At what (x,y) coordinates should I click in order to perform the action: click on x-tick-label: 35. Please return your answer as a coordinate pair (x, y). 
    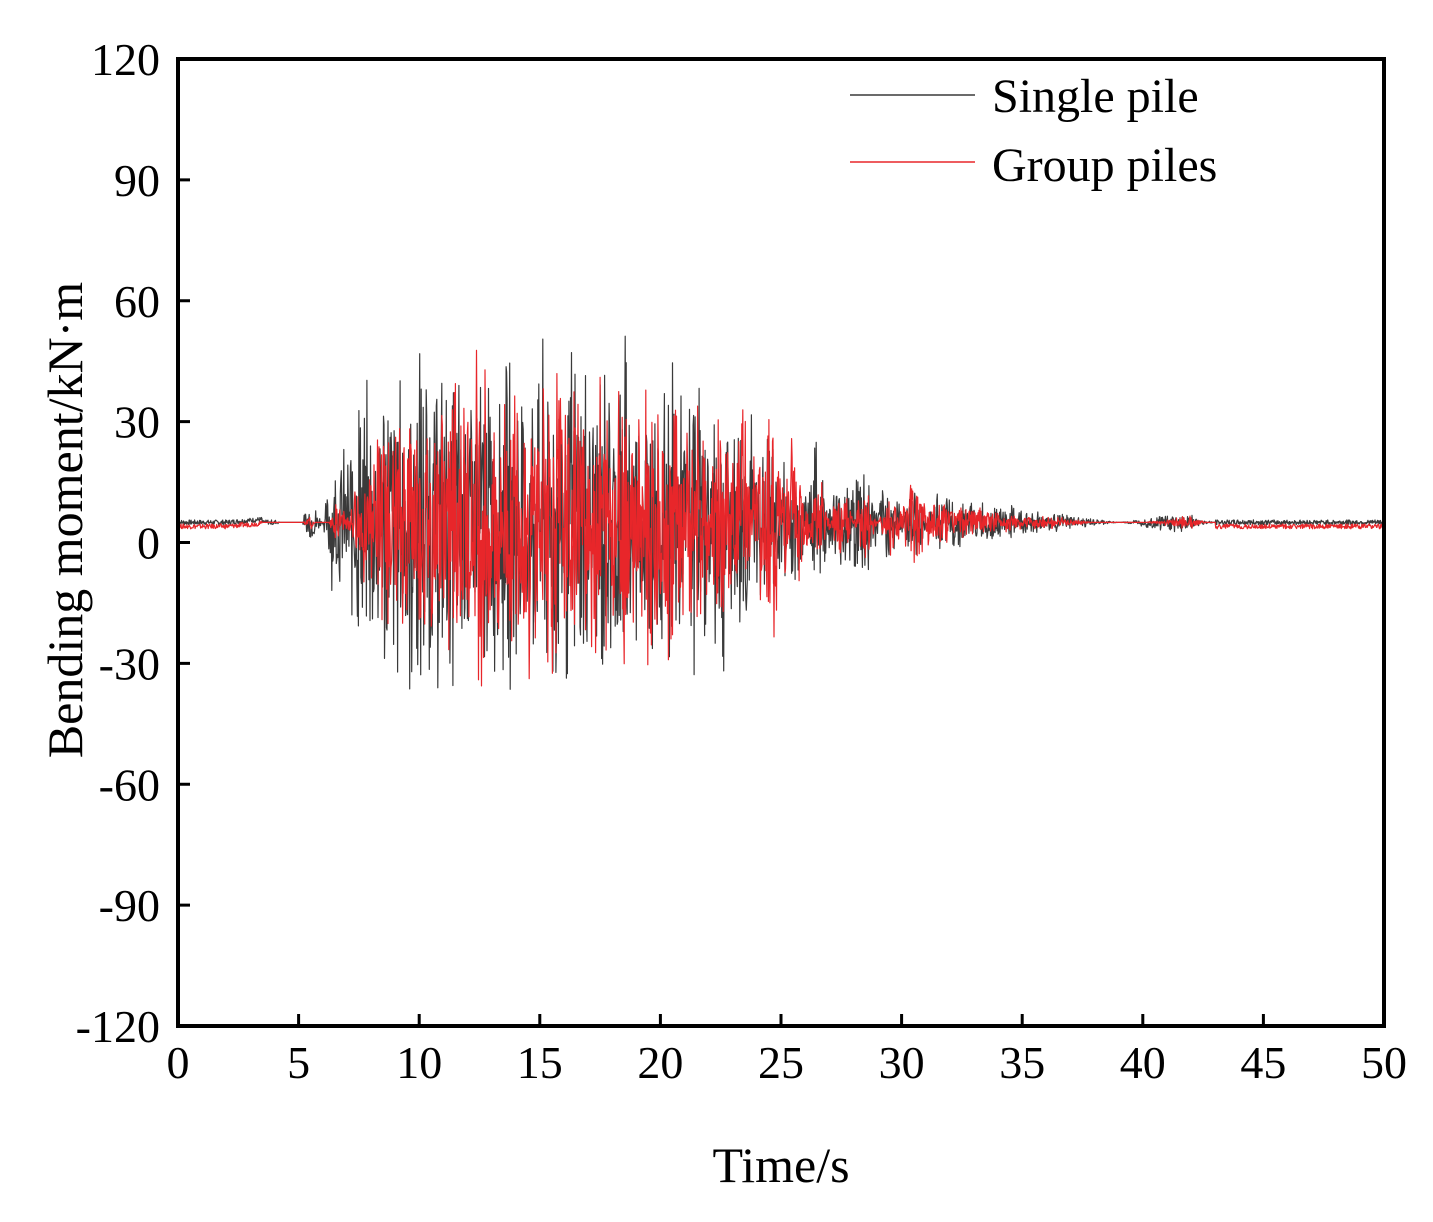
    Looking at the image, I should click on (1022, 1062).